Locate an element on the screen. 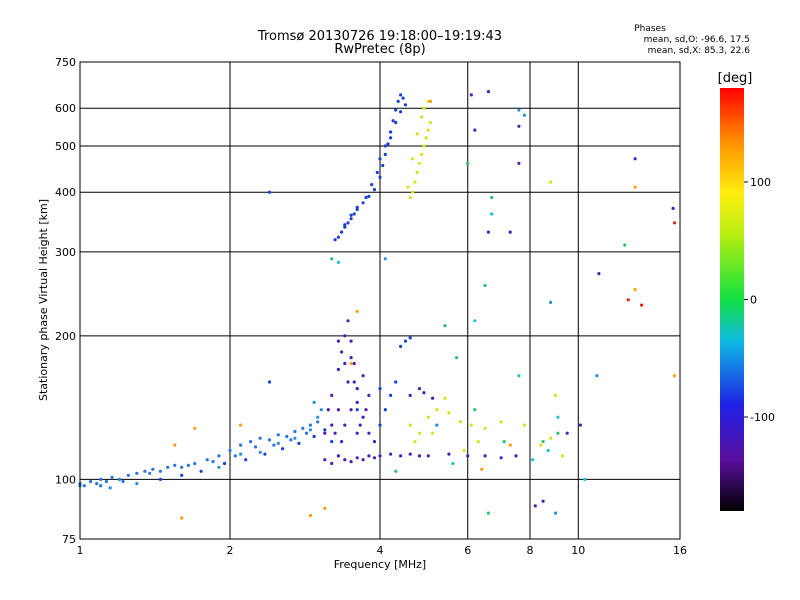 This screenshot has width=800, height=600. y-axis-label: Stationary phase Virtual Height [km] is located at coordinates (43, 300).